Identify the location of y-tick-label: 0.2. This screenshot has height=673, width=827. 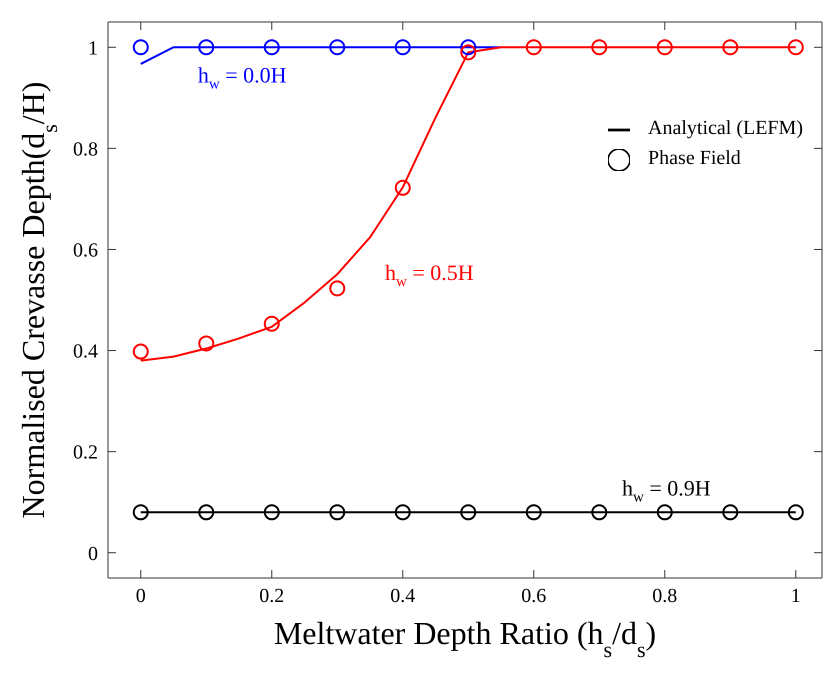
(85, 453).